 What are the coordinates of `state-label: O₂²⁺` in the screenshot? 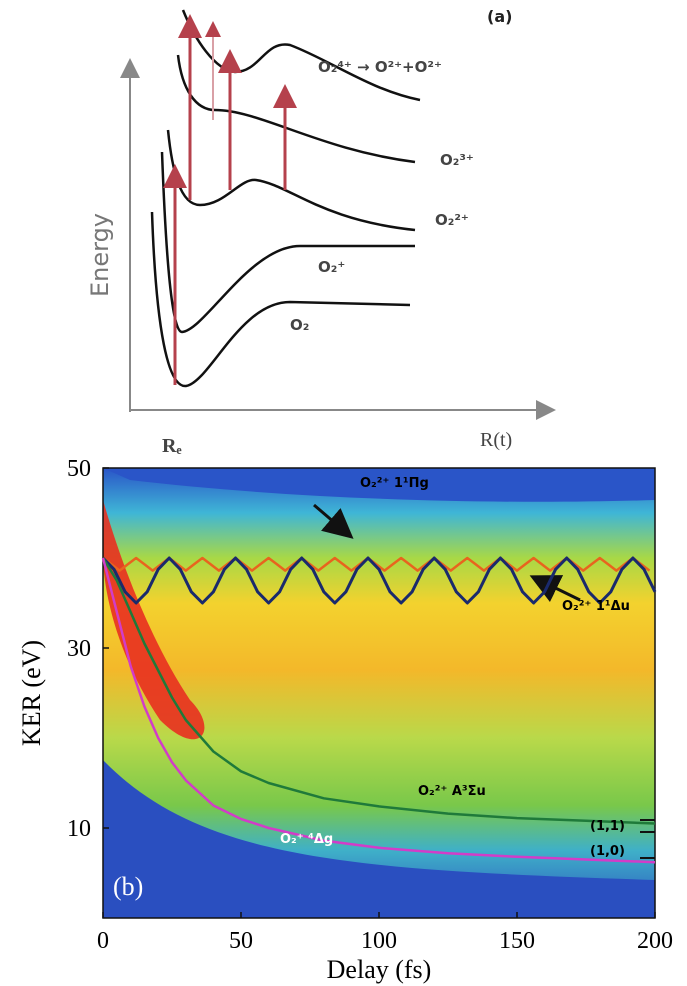 It's located at (452, 220).